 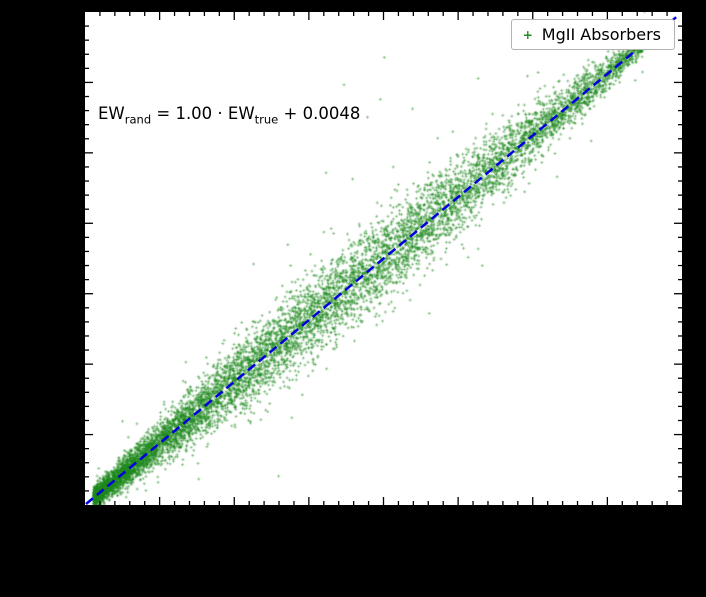 I want to click on annotation-sub-true: true, so click(x=266, y=119).